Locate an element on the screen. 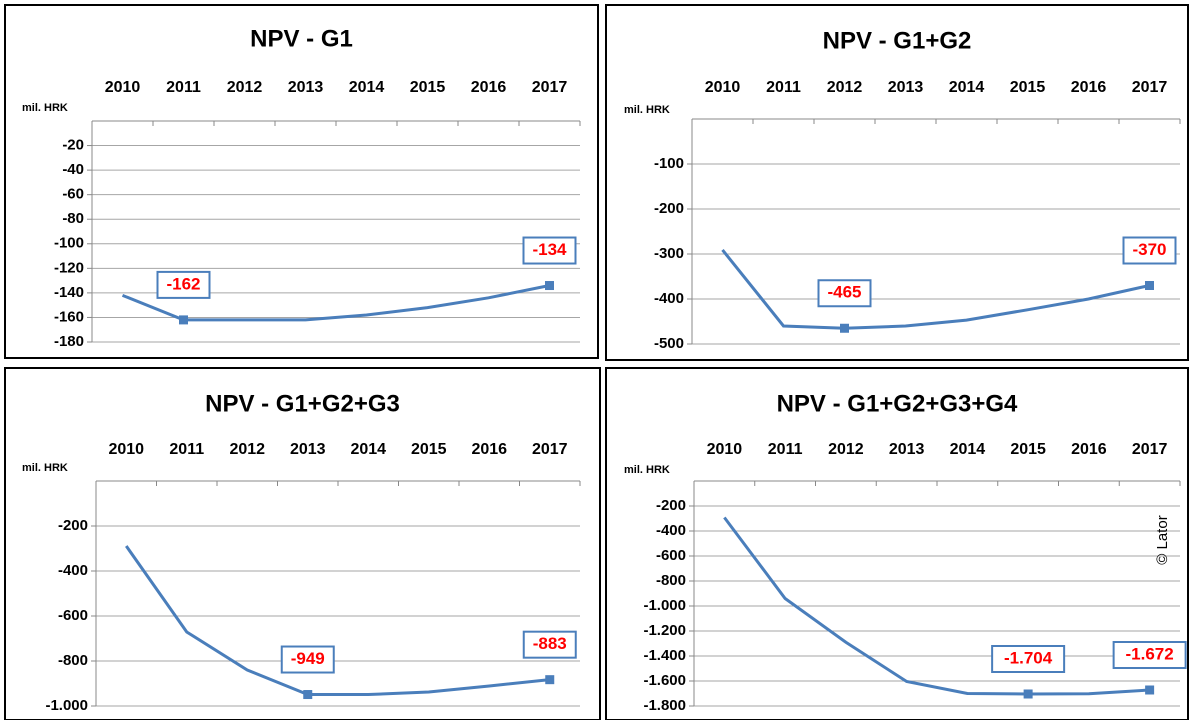 This screenshot has height=720, width=1189. data-label: -162 is located at coordinates (183, 283).